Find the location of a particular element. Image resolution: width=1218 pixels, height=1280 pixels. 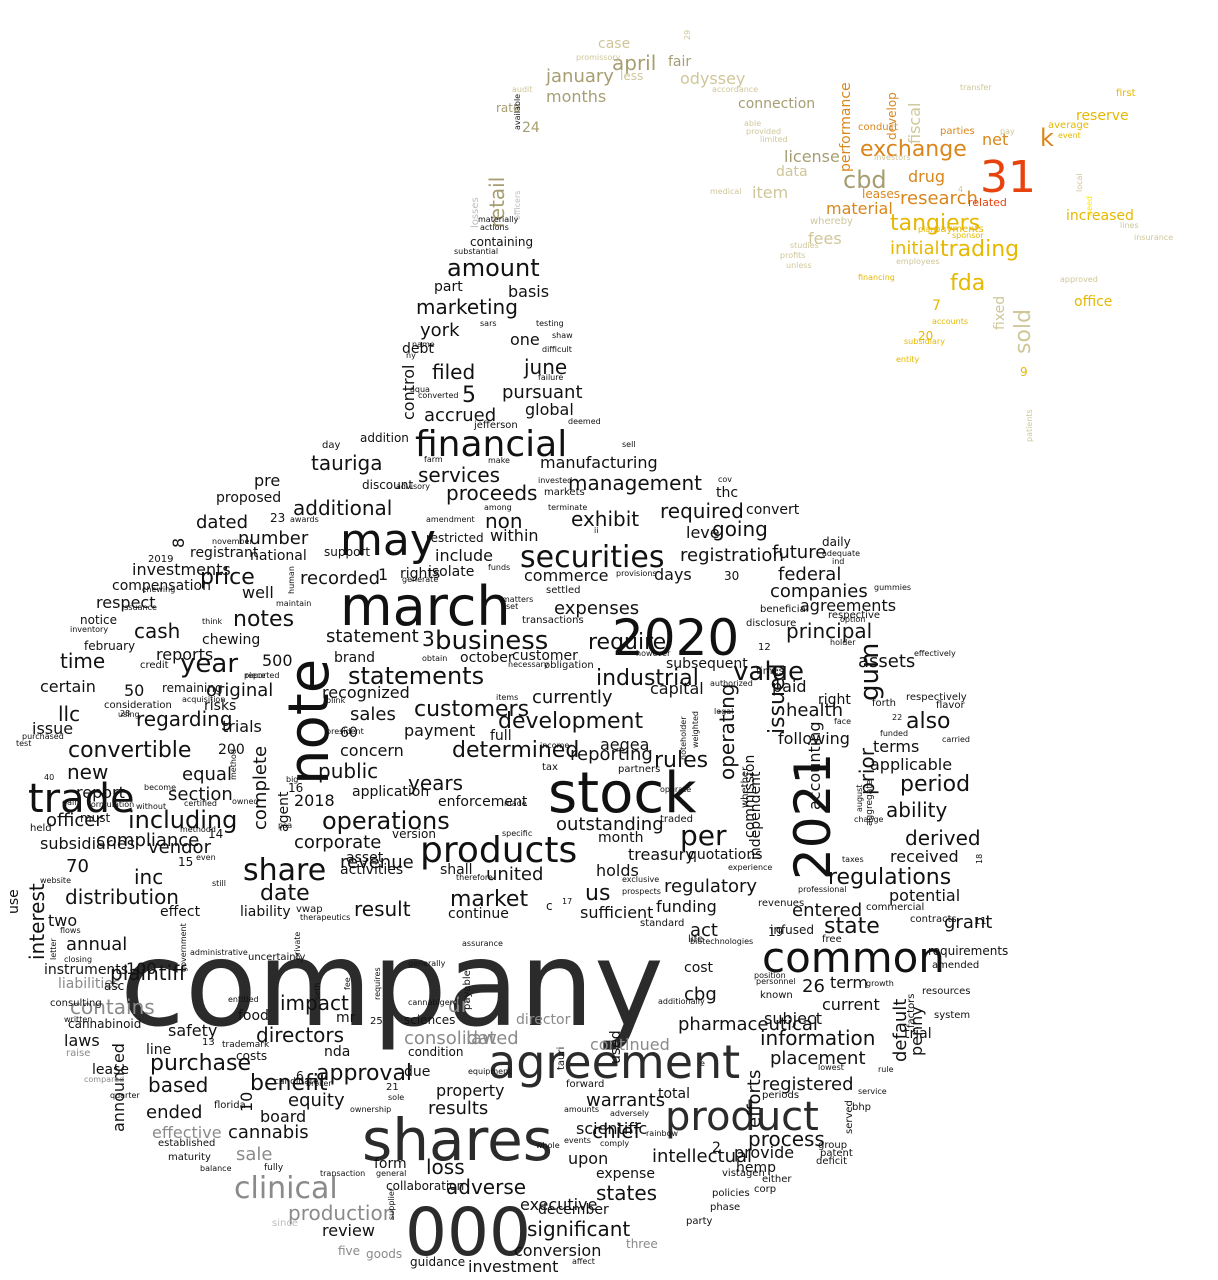

word-pre: pre is located at coordinates (267, 480).